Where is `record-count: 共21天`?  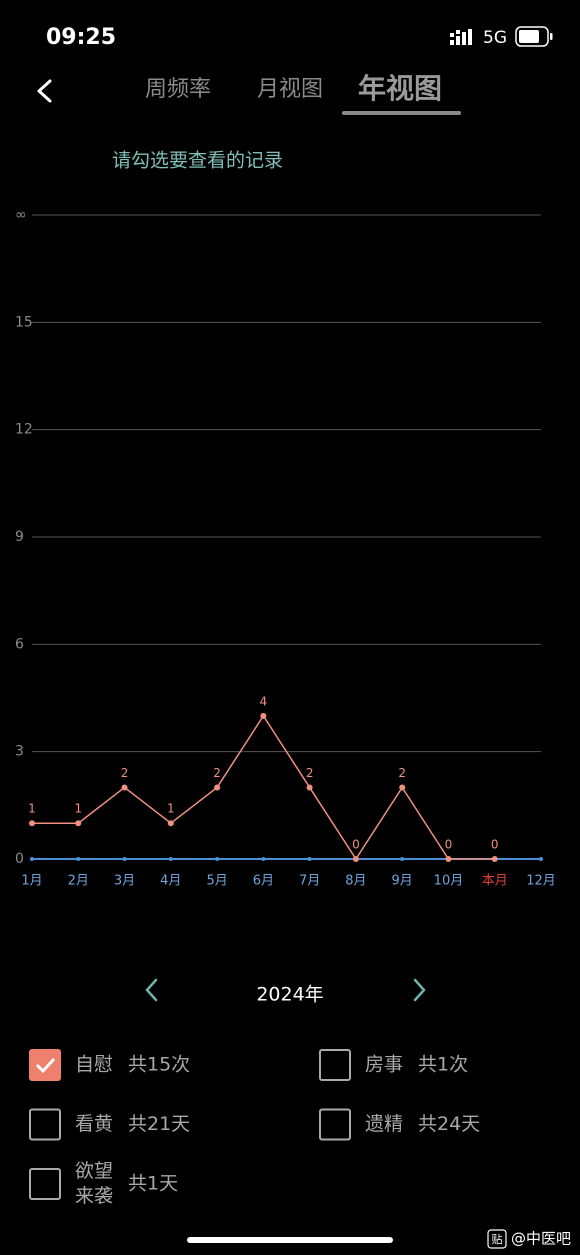 record-count: 共21天 is located at coordinates (159, 1124).